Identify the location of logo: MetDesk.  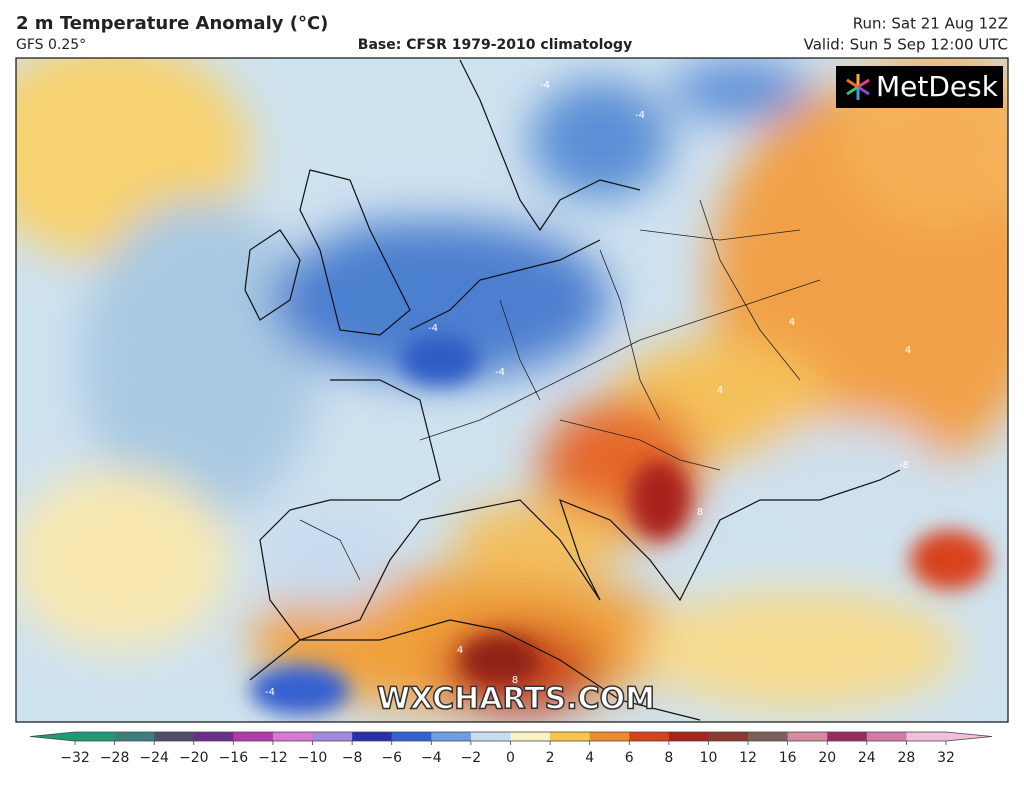
(937, 86).